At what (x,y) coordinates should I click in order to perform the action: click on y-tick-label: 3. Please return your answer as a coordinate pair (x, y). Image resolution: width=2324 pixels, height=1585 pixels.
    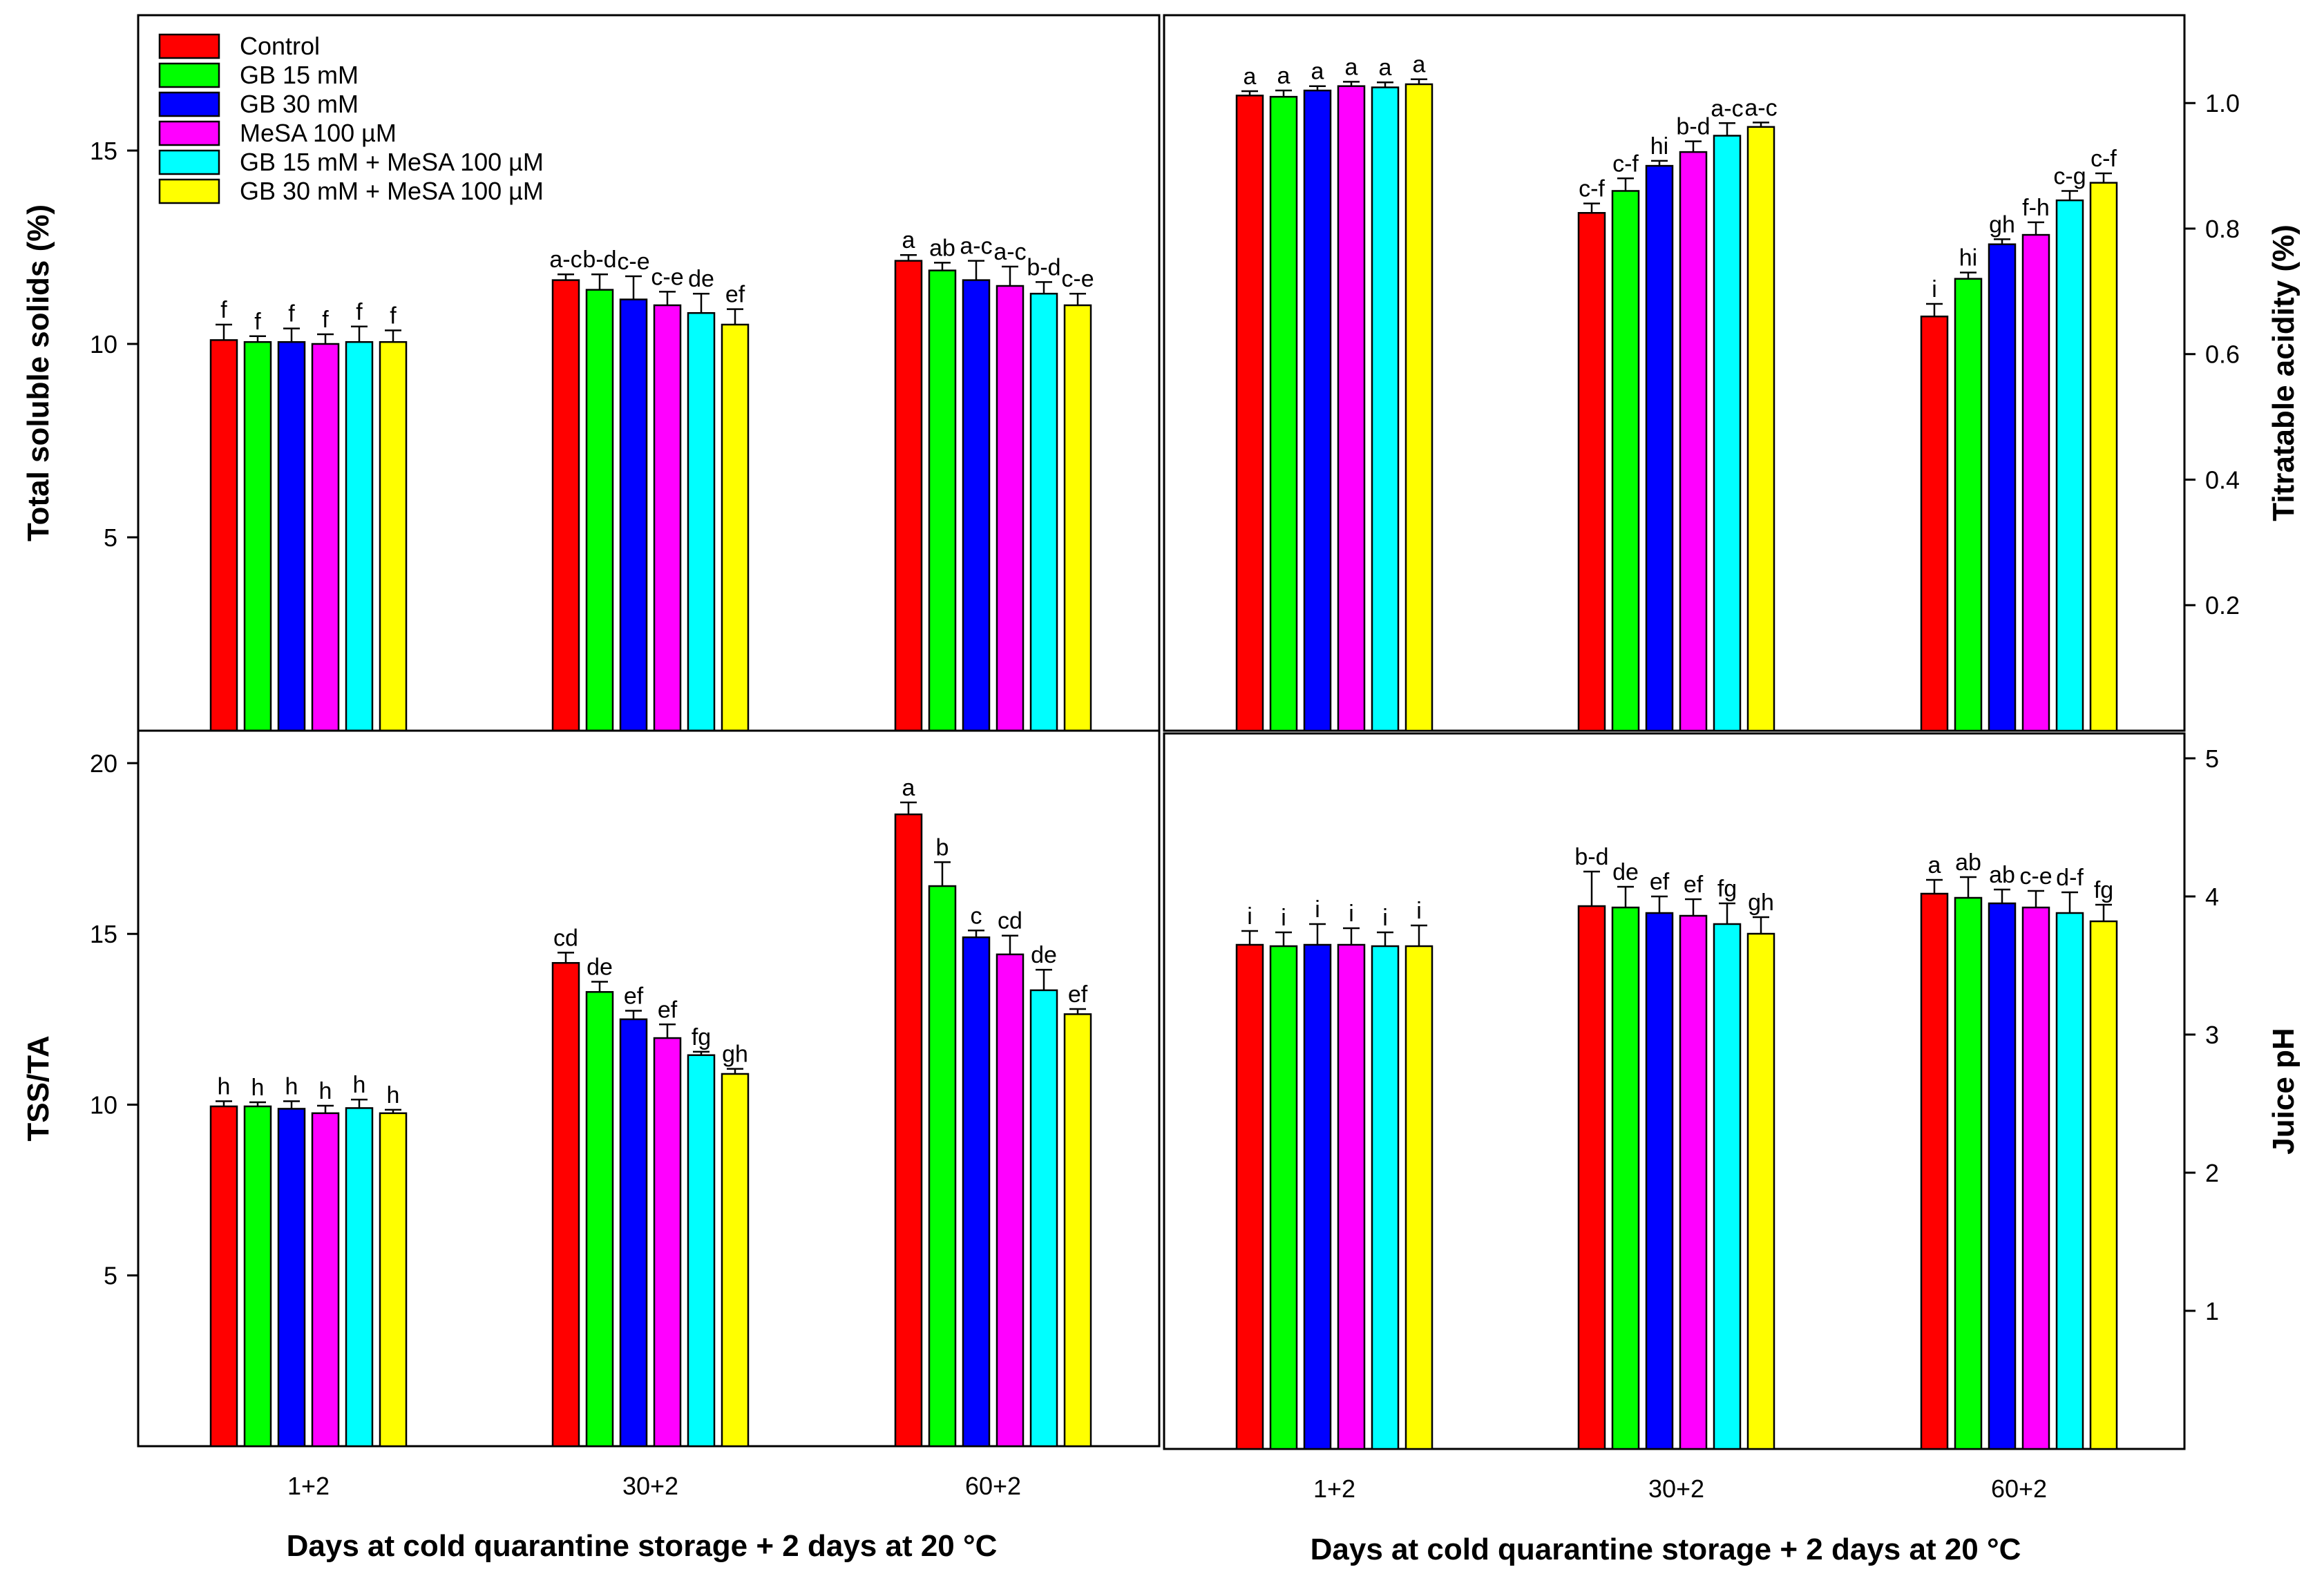
    Looking at the image, I should click on (2212, 1035).